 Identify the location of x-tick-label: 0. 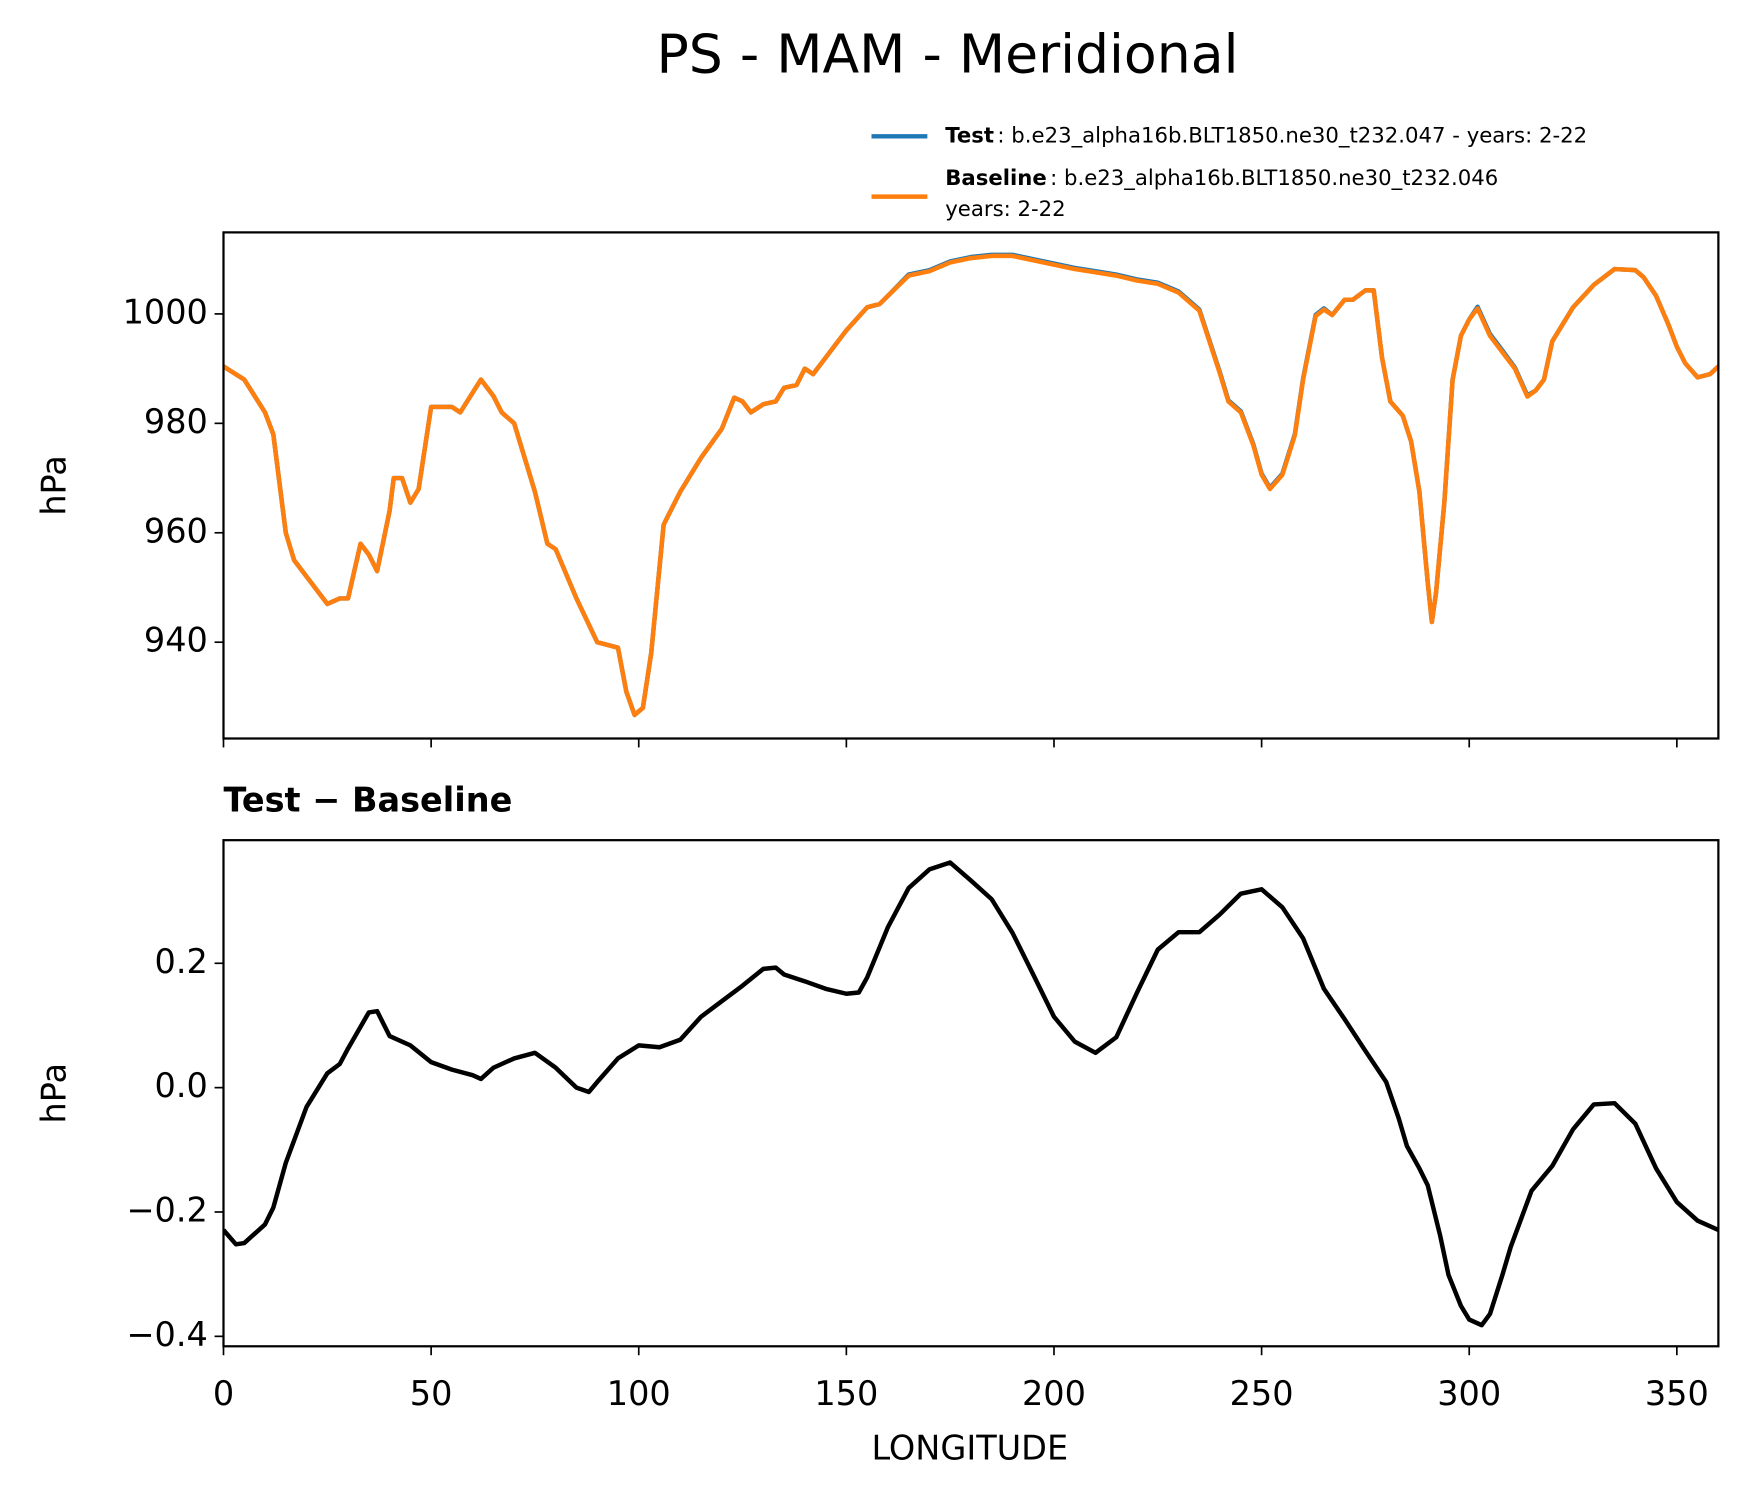
(223, 1393).